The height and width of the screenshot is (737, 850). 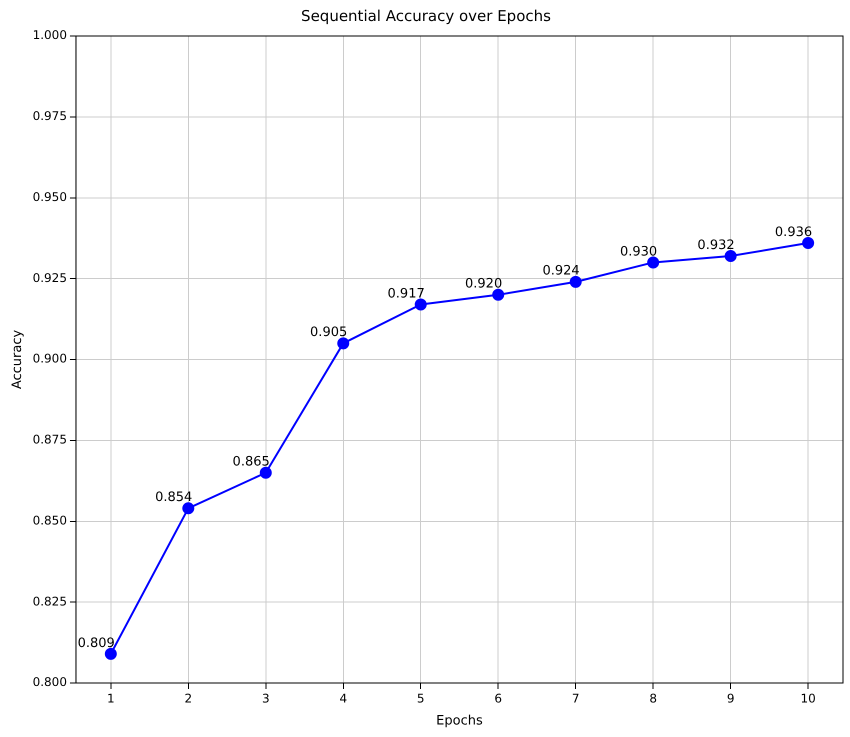 I want to click on x-tick-label: 1, so click(x=111, y=698).